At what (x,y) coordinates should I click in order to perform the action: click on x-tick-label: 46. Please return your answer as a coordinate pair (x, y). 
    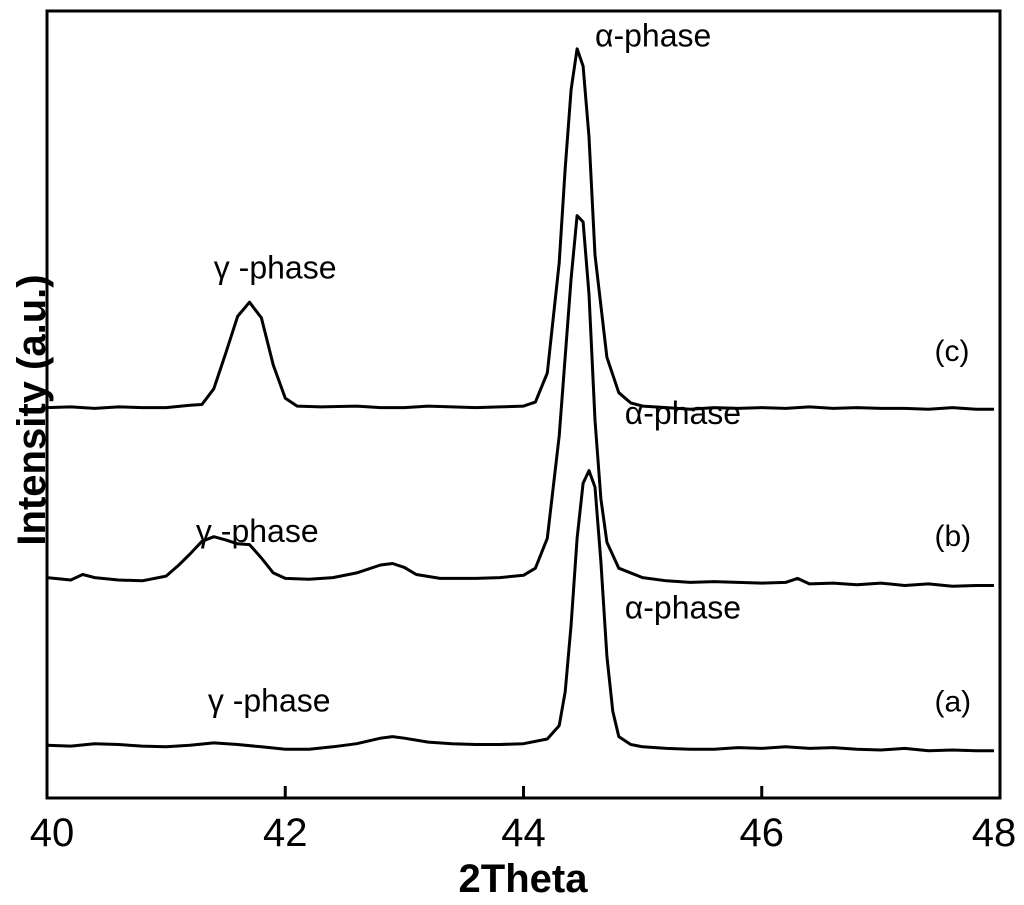
    Looking at the image, I should click on (762, 833).